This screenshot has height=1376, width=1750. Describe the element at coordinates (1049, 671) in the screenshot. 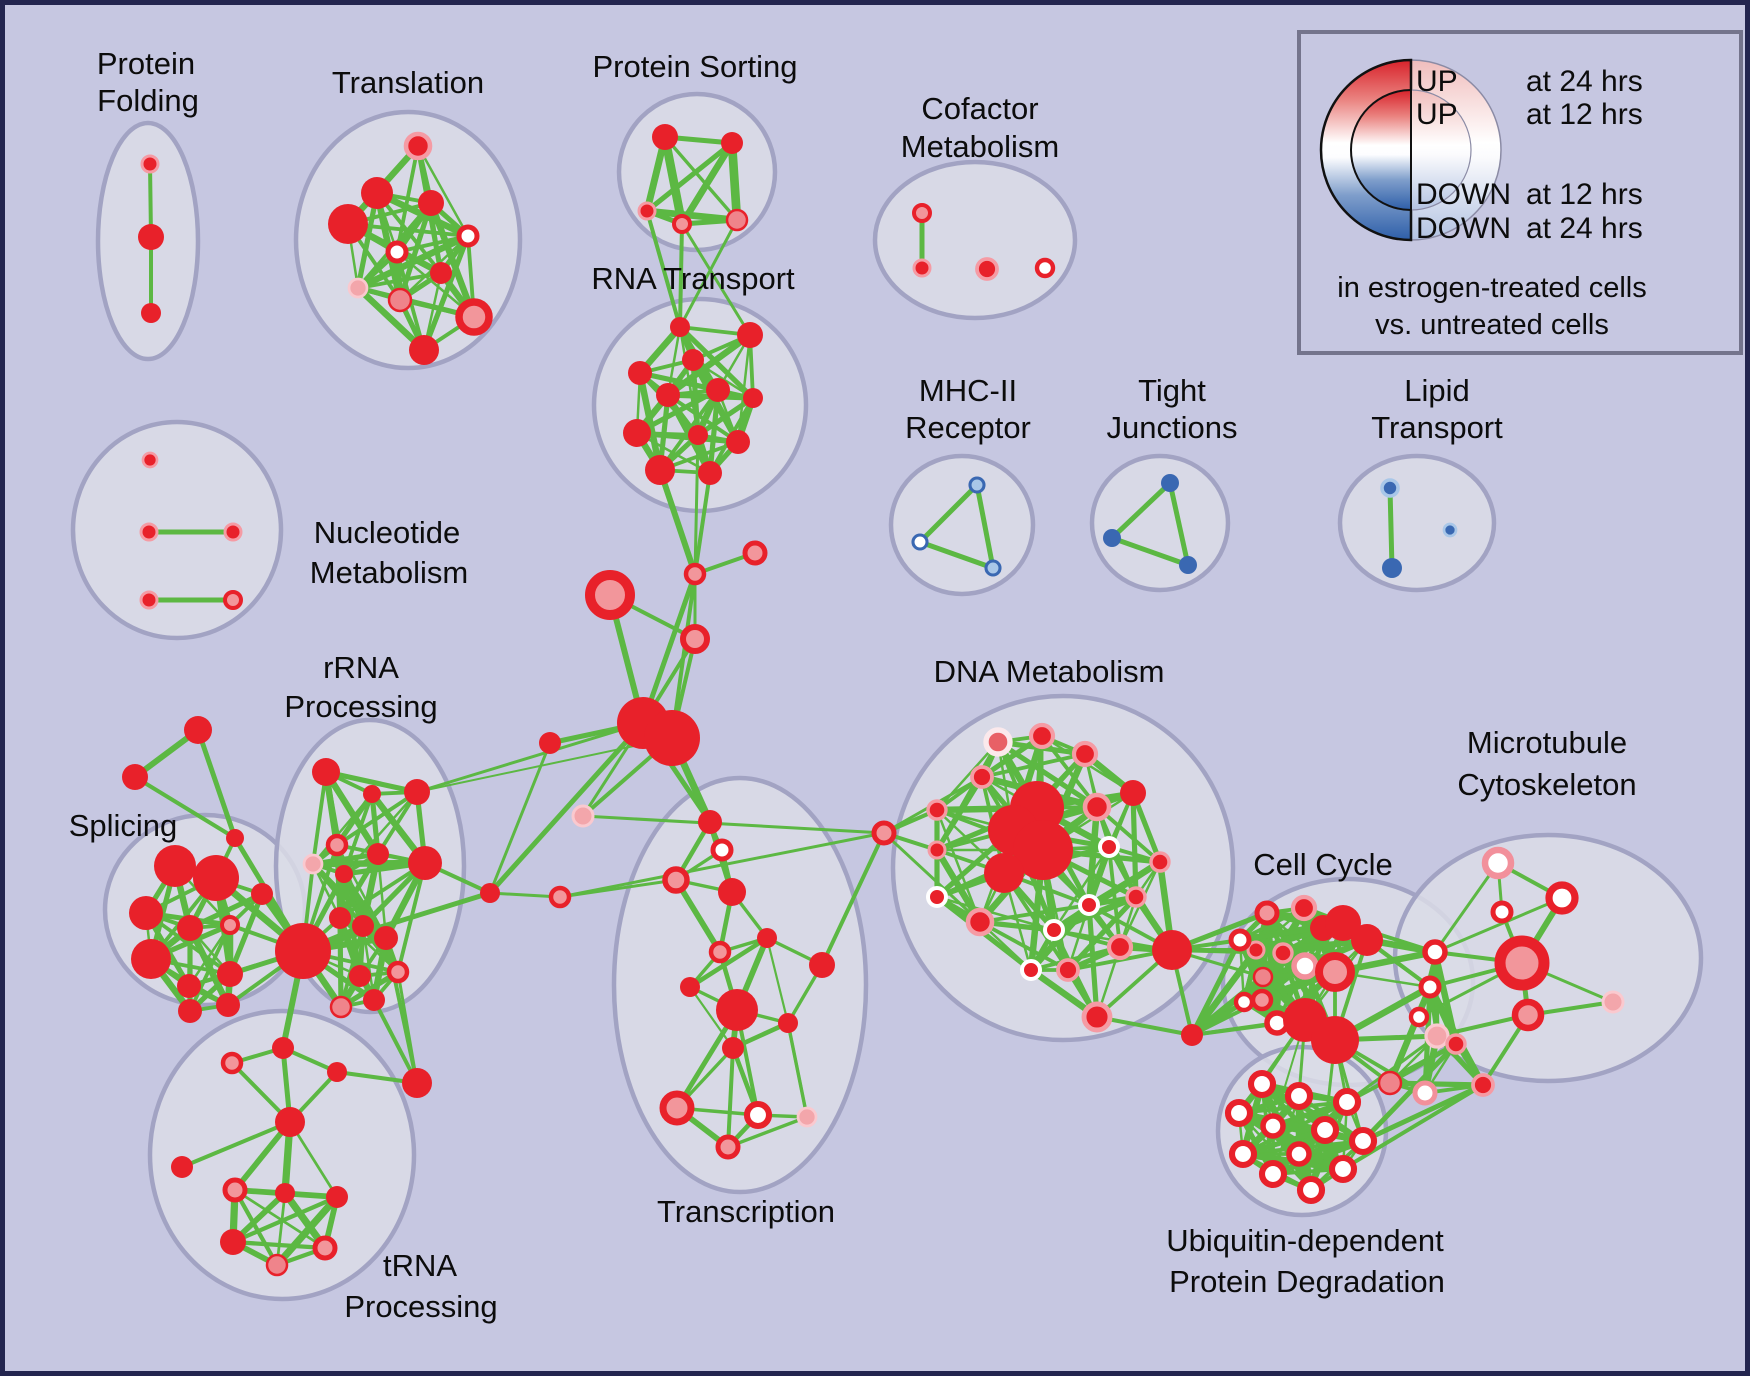

I see `cluster-label: DNA Metabolism` at that location.